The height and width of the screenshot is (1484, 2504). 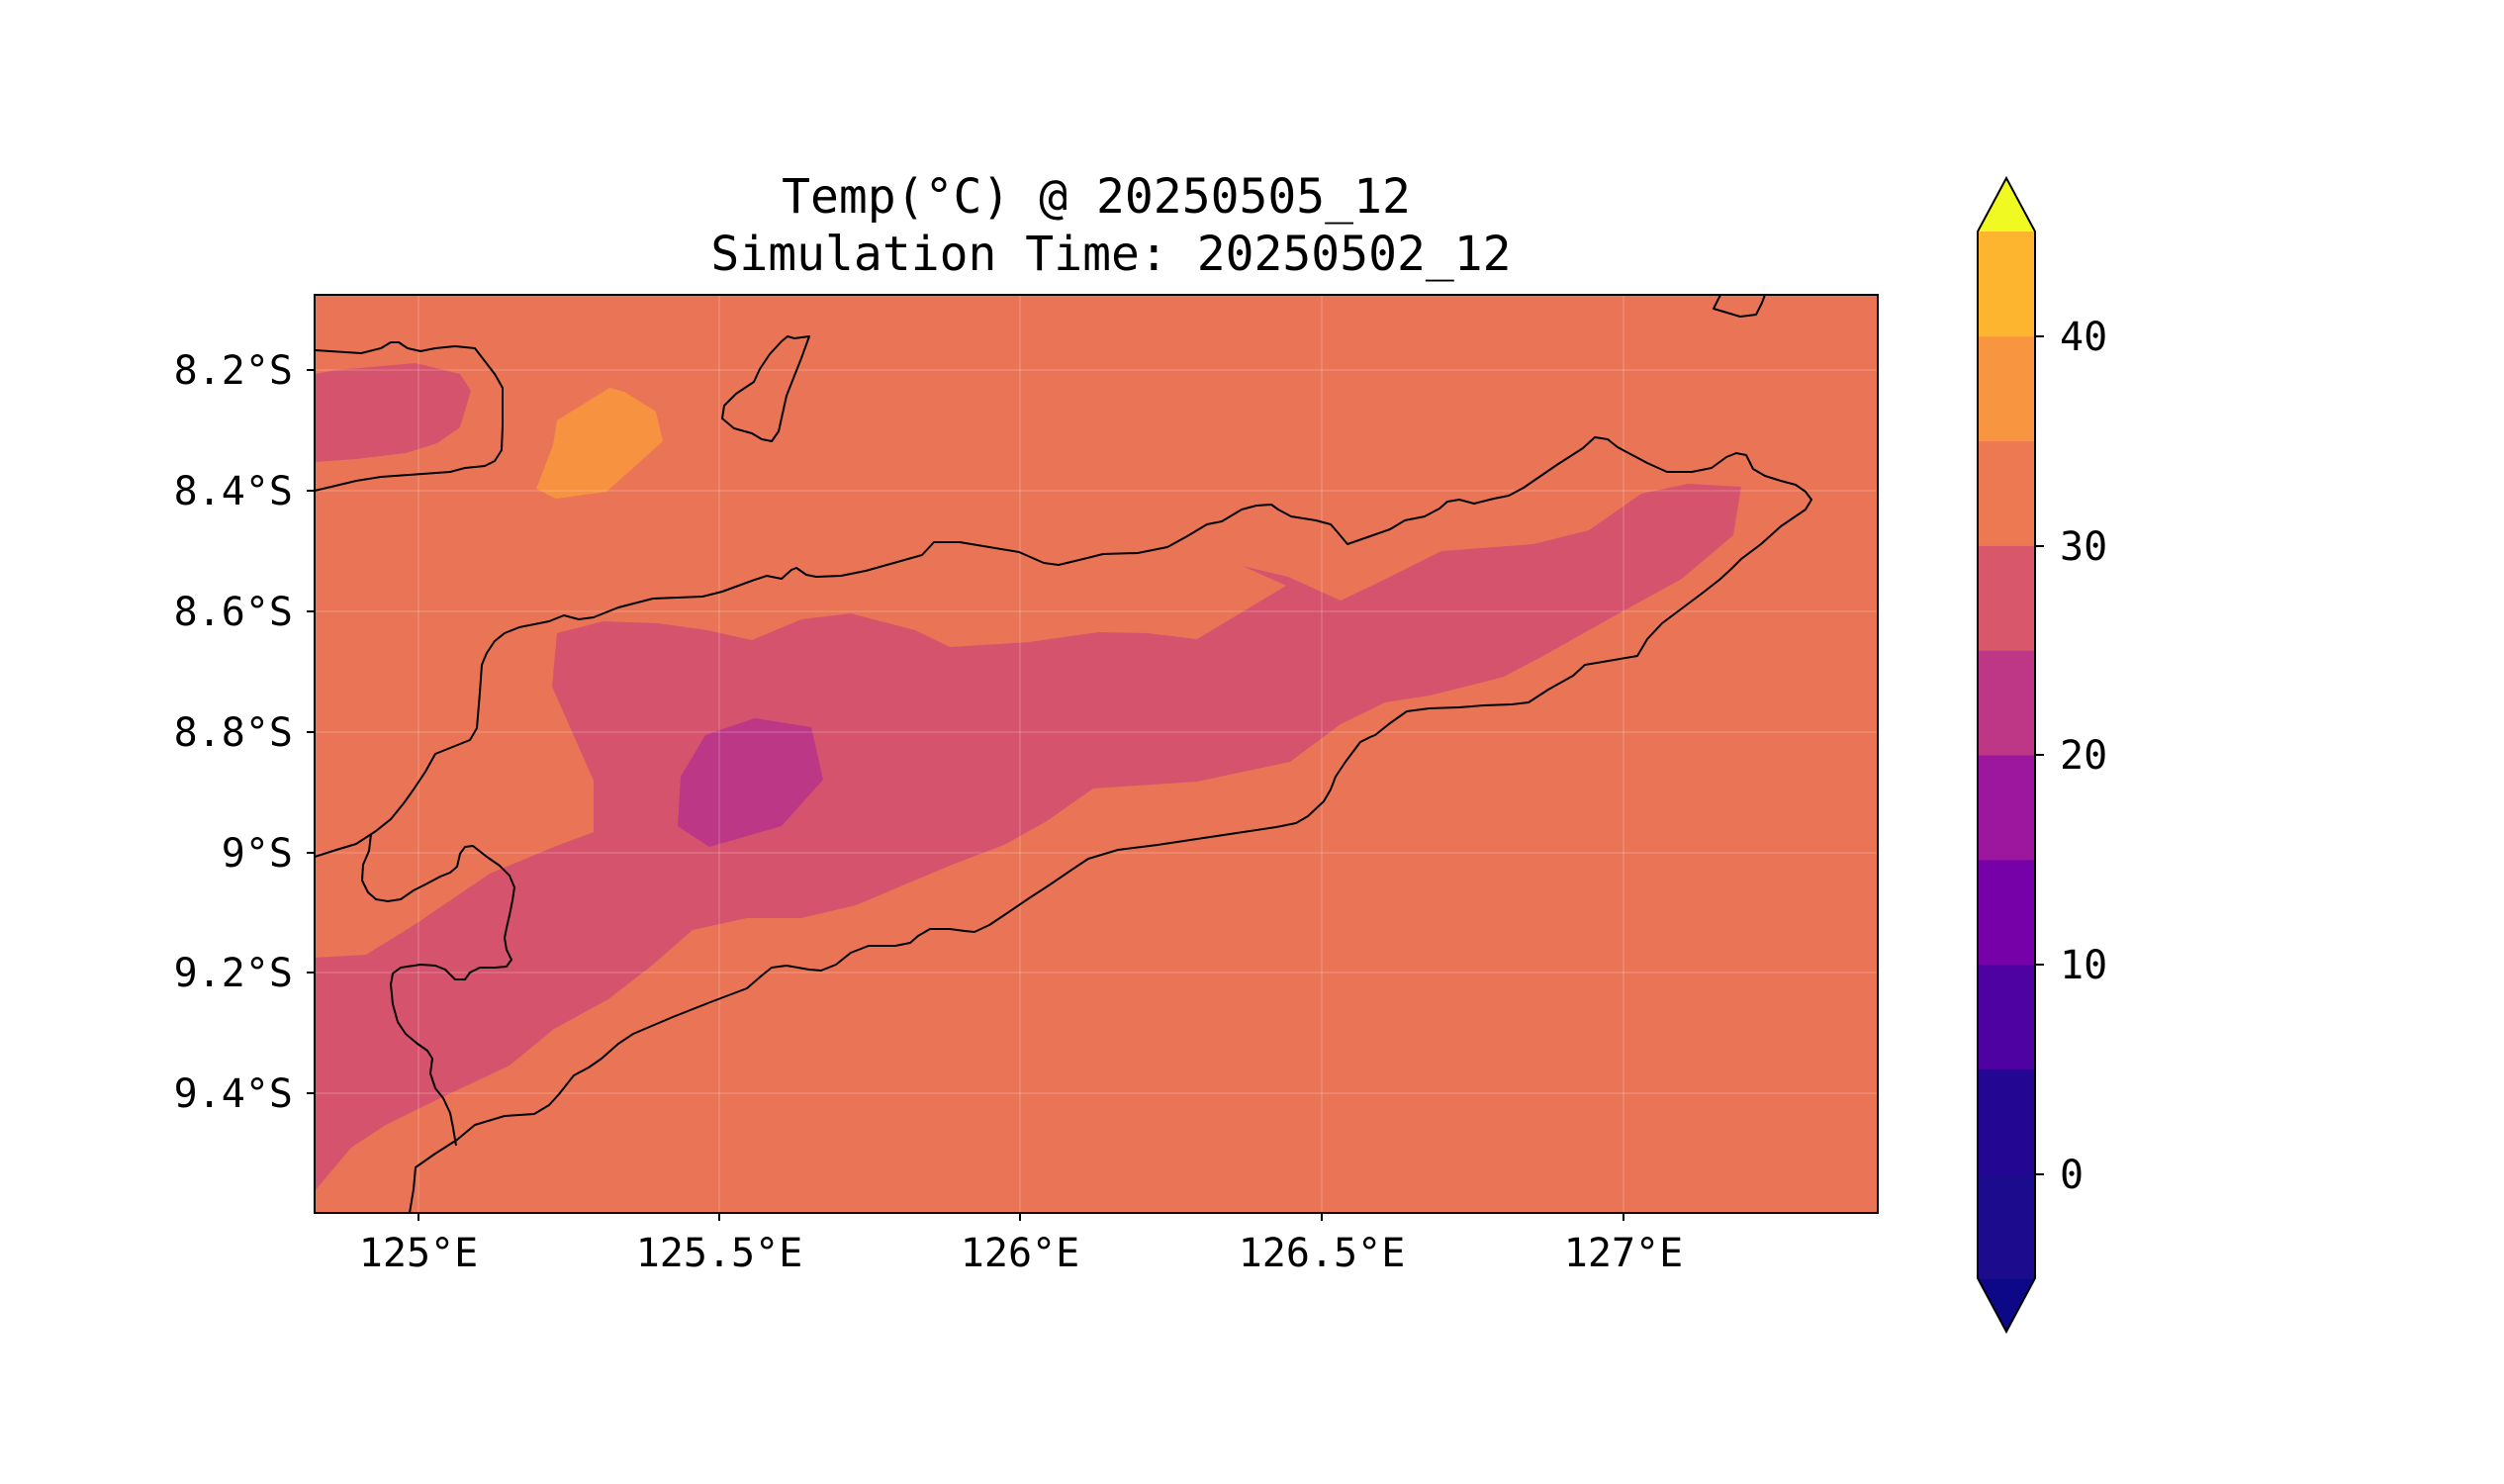 I want to click on coastline-wetar-west, so click(x=409, y=416).